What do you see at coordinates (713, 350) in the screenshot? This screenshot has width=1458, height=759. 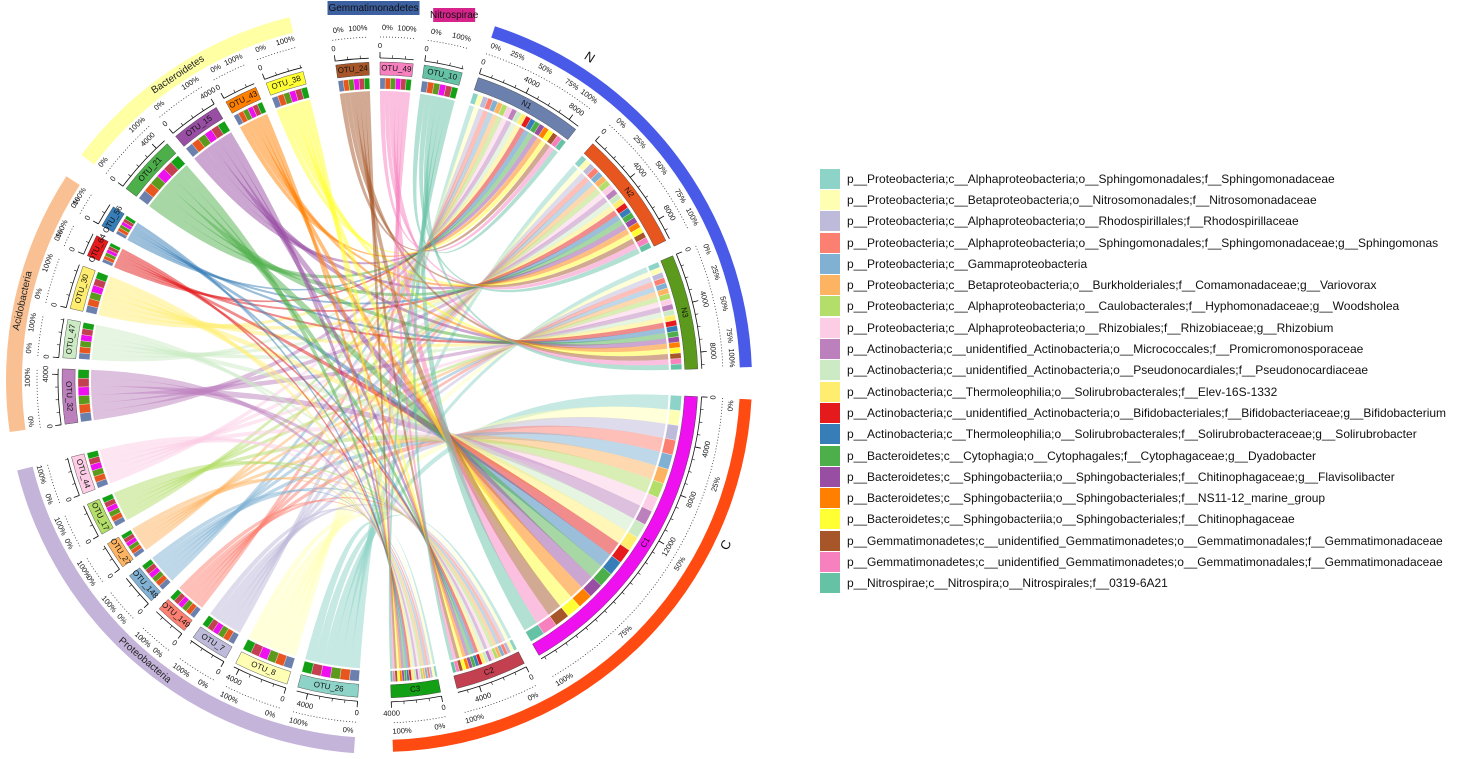 I see `count-tick-label: 8000` at bounding box center [713, 350].